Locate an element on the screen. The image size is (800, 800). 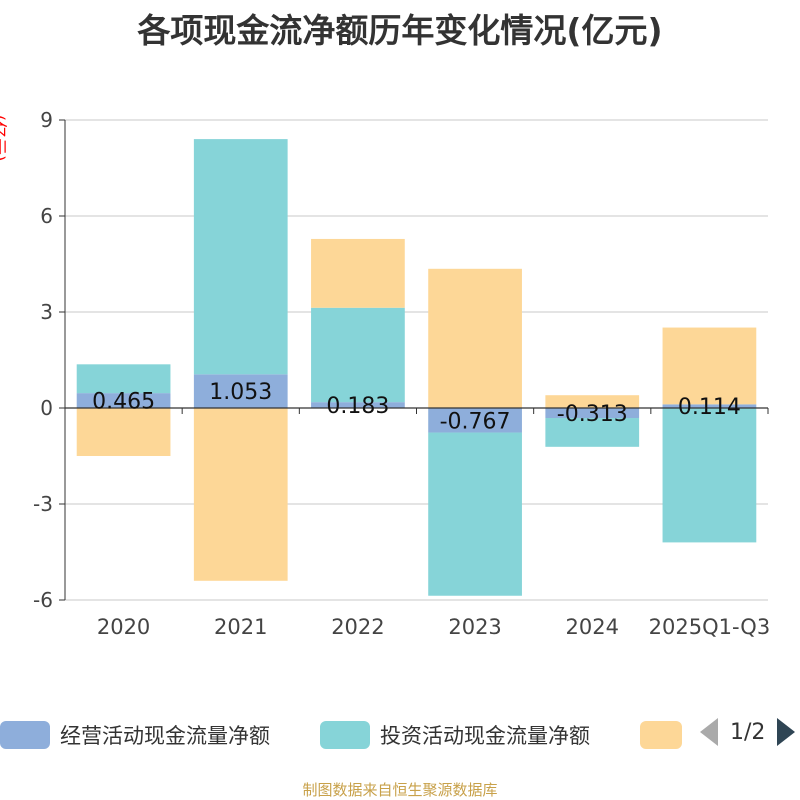
bar-series-0-2023 is located at coordinates (475, 420).